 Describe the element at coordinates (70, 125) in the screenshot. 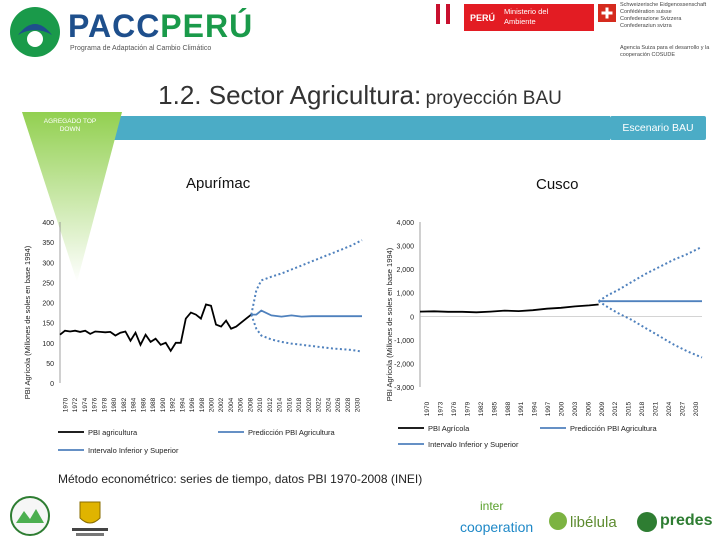

I see `funnel-label: AGREGADO TOP DOWN` at that location.